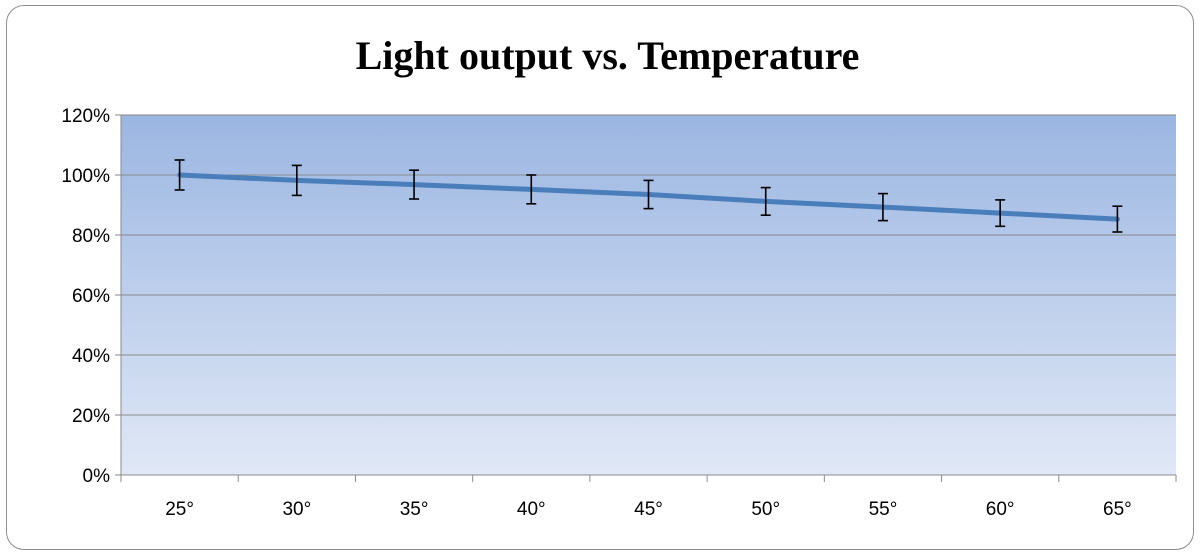 The height and width of the screenshot is (557, 1203). I want to click on x-tick-label: 40°, so click(531, 509).